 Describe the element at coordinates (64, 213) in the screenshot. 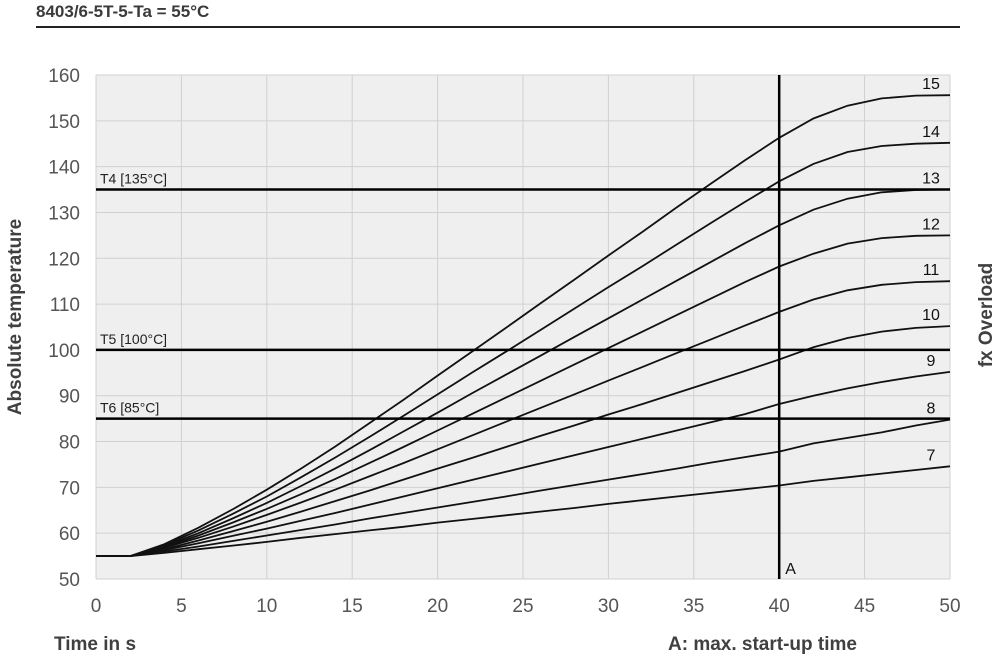

I see `y-tick-label: 130` at that location.